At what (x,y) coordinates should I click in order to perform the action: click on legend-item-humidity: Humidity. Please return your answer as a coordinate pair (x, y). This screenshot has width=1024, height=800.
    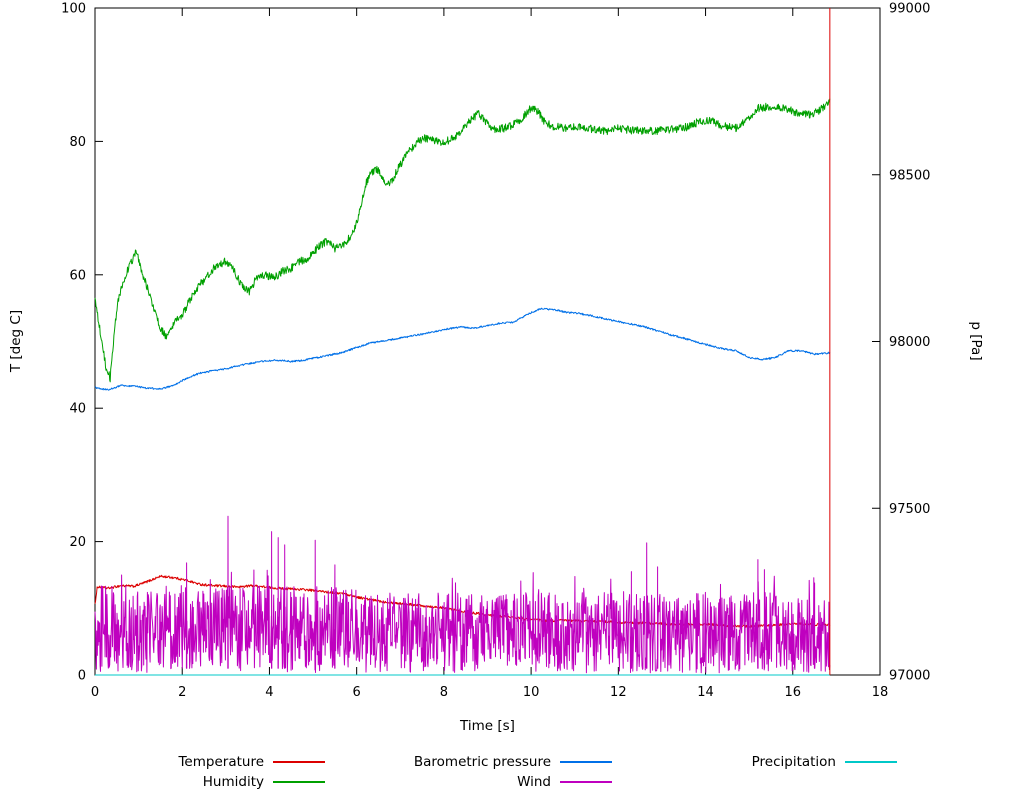
    Looking at the image, I should click on (264, 782).